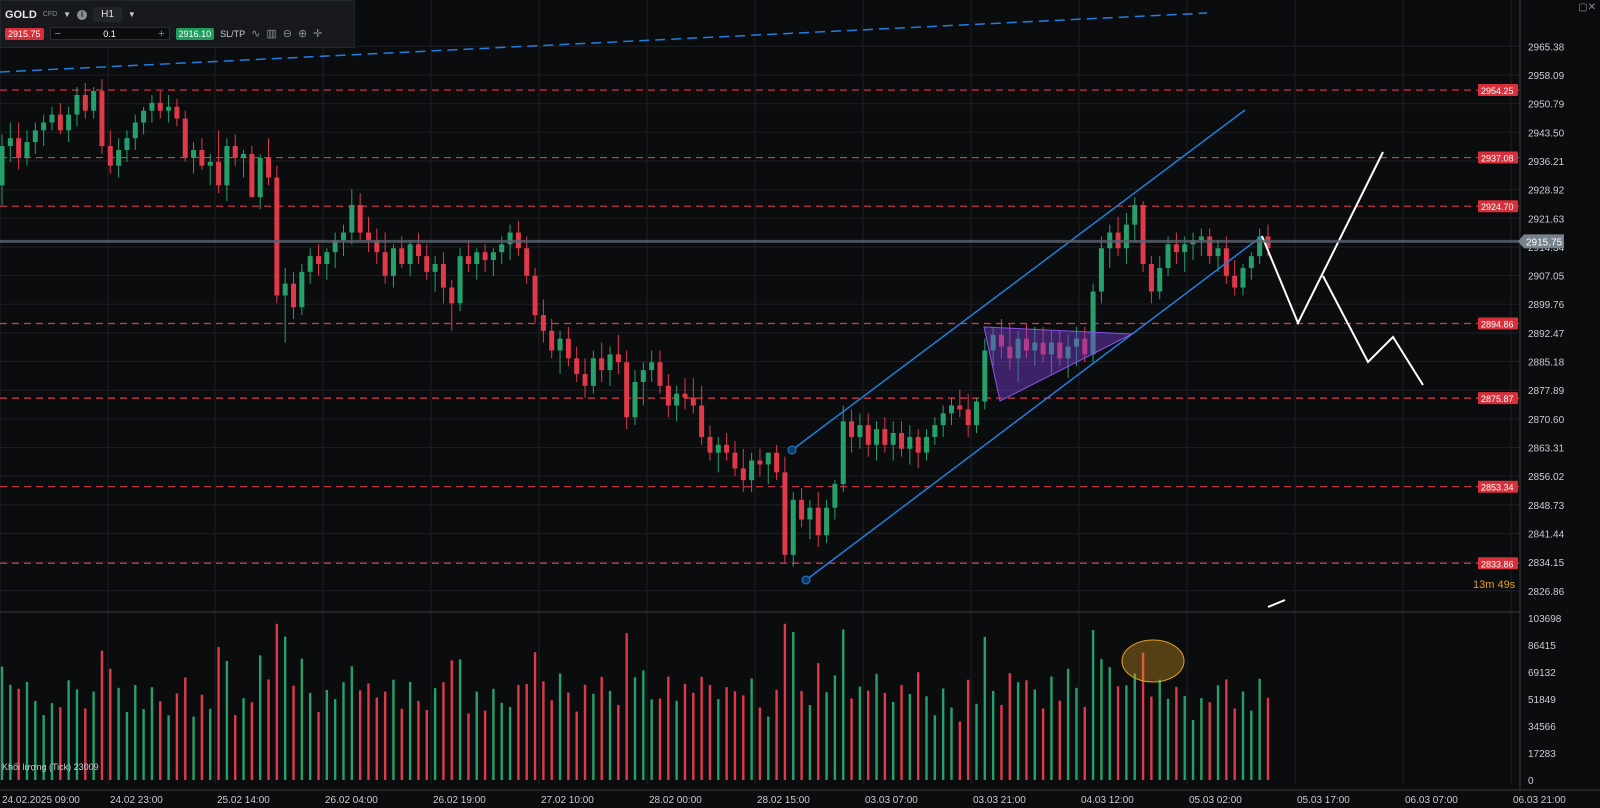 The height and width of the screenshot is (808, 1600). What do you see at coordinates (459, 800) in the screenshot?
I see `time-axis-label: 26.02 19:00` at bounding box center [459, 800].